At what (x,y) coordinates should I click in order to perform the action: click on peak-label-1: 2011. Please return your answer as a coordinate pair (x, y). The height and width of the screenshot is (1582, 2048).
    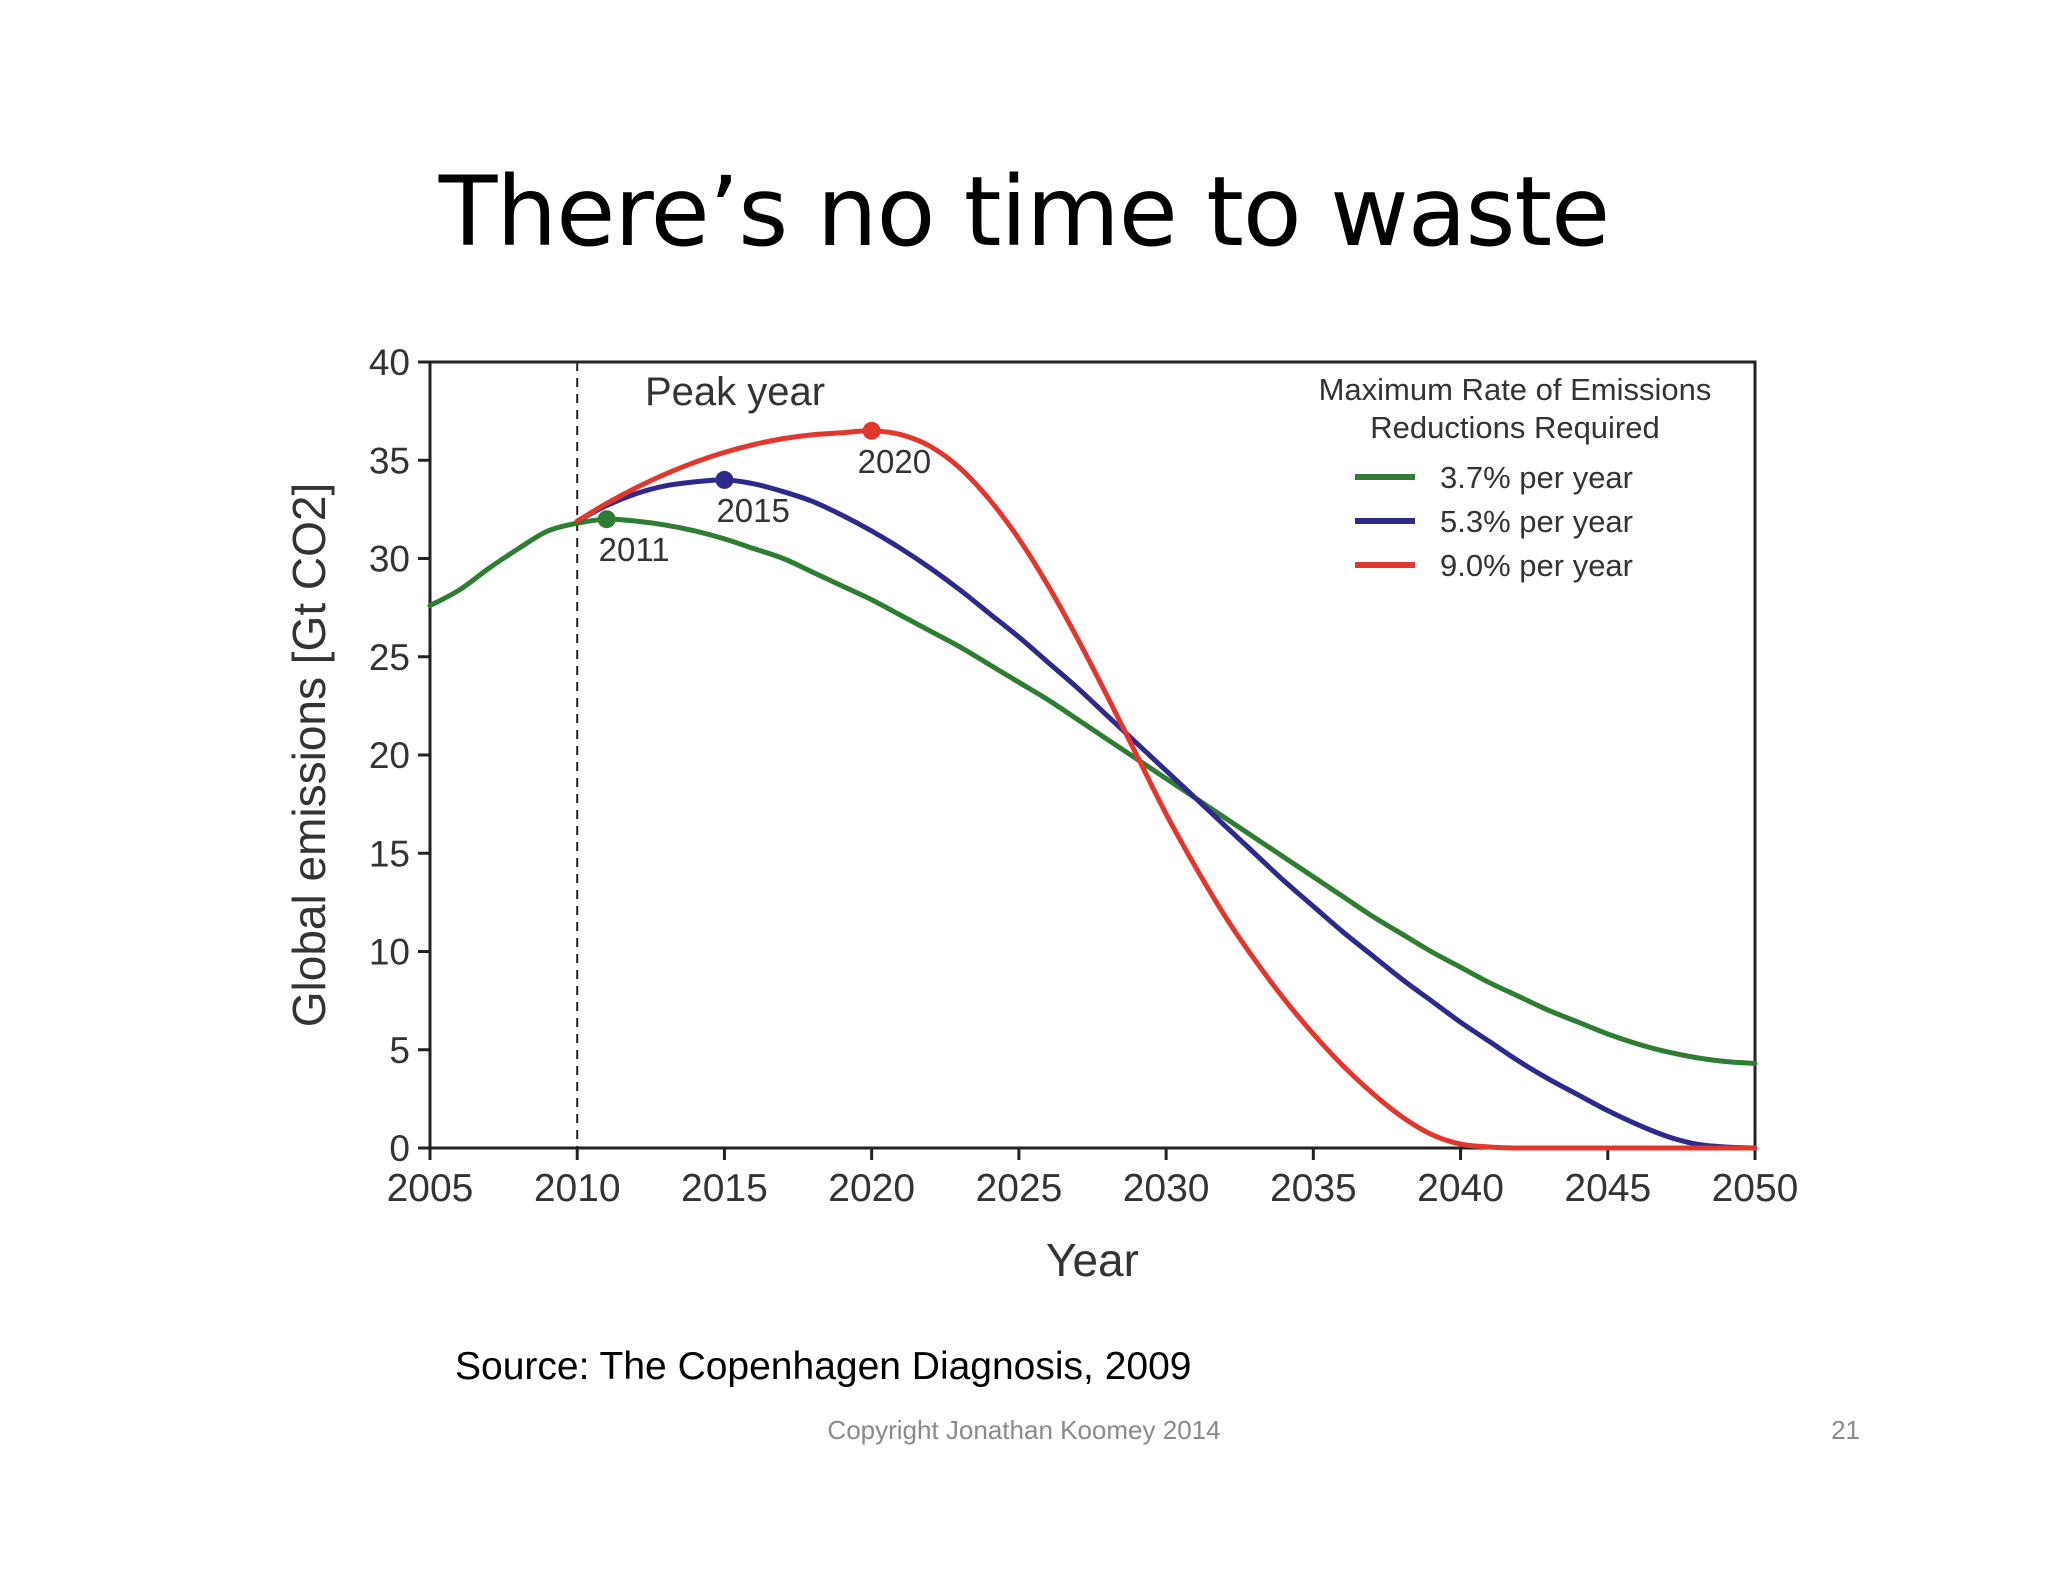
    Looking at the image, I should click on (634, 549).